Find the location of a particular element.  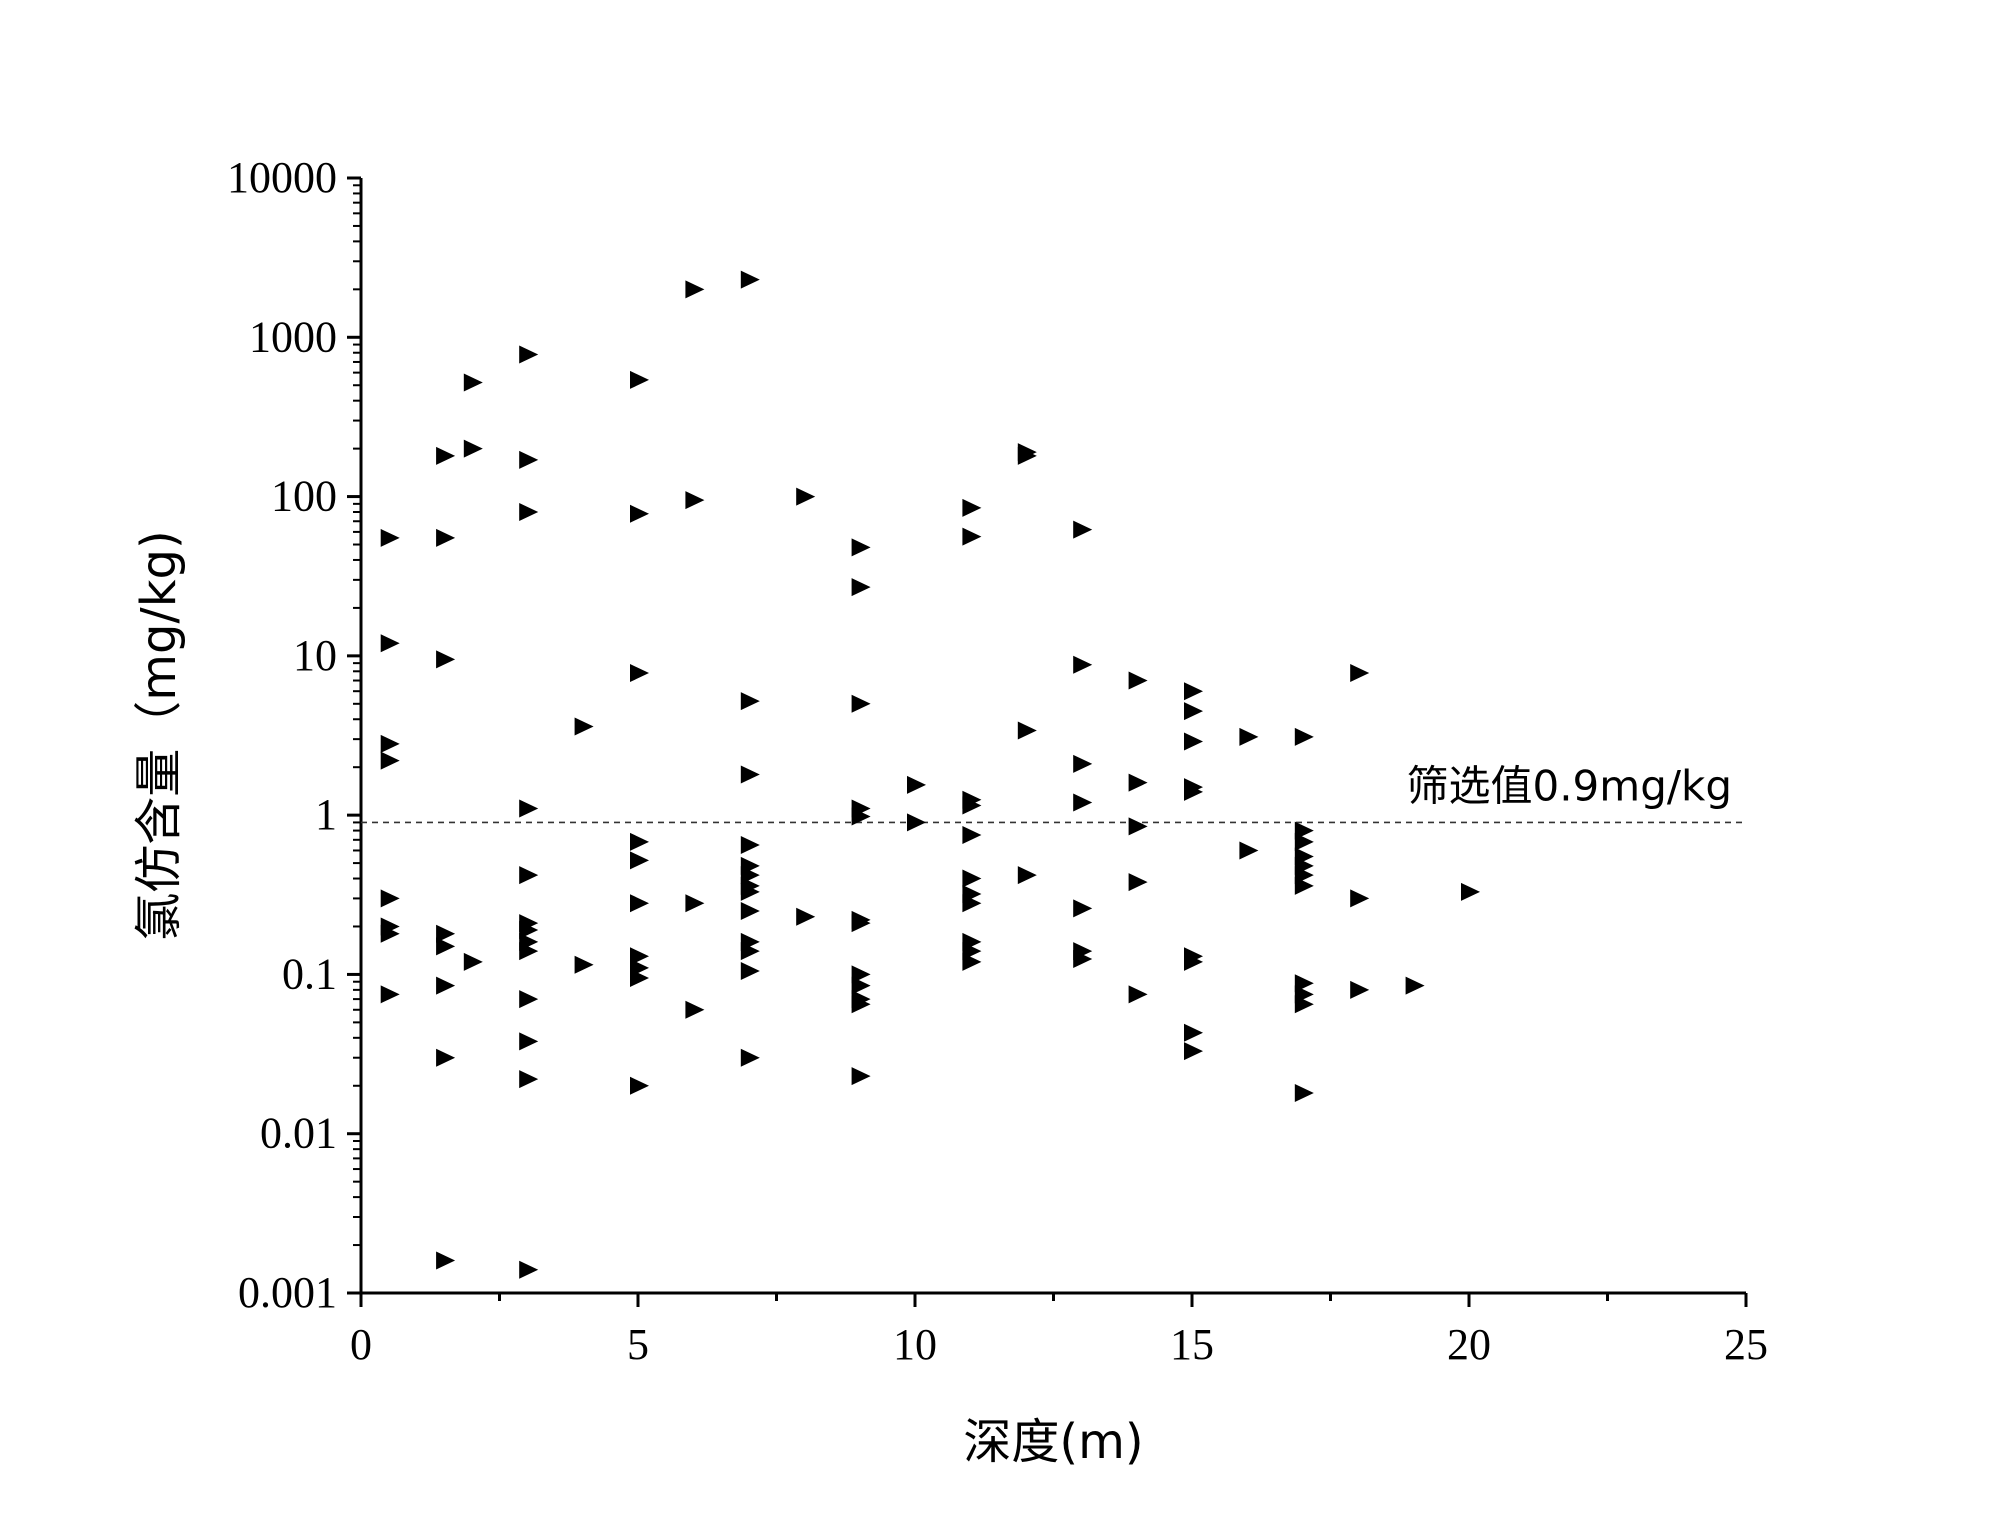

x-tick-label: 0 is located at coordinates (361, 1344).